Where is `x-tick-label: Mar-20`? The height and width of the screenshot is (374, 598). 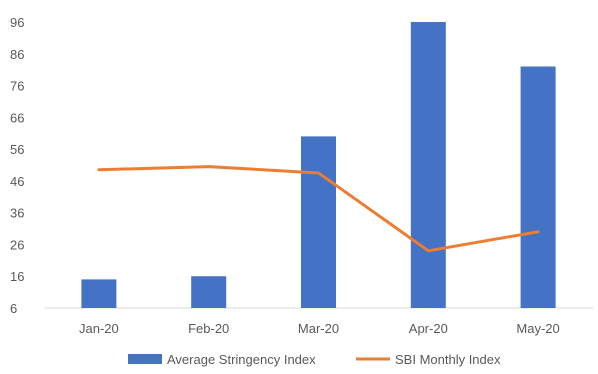
x-tick-label: Mar-20 is located at coordinates (318, 328).